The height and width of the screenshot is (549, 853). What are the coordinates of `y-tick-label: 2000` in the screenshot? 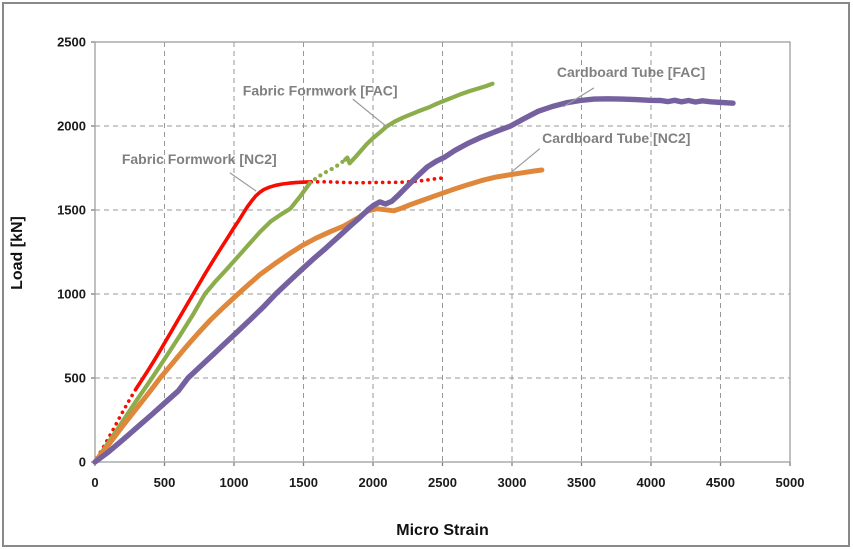 It's located at (71, 126).